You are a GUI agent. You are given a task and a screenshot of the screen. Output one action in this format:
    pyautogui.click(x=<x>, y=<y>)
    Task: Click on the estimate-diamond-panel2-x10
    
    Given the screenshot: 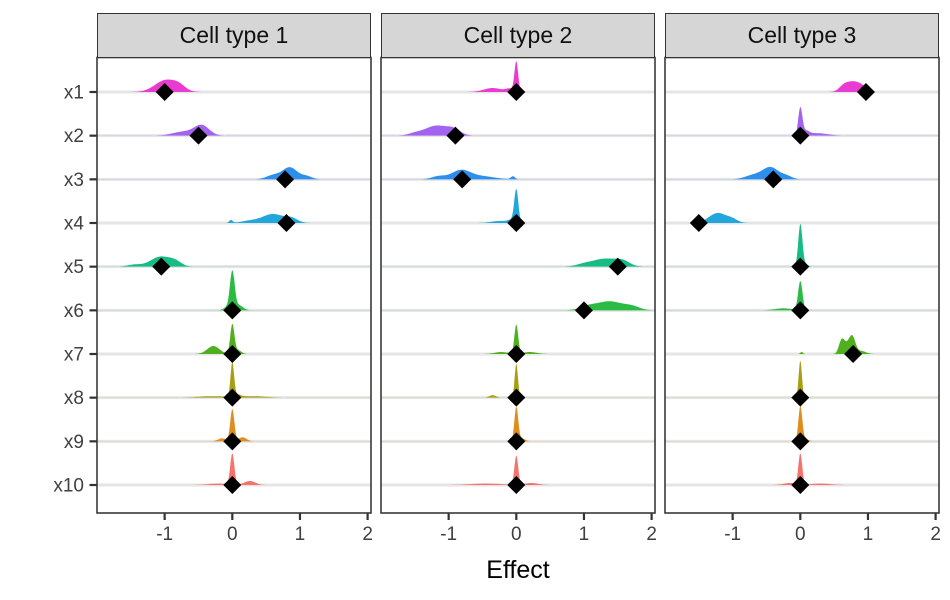 What is the action you would take?
    pyautogui.click(x=516, y=485)
    